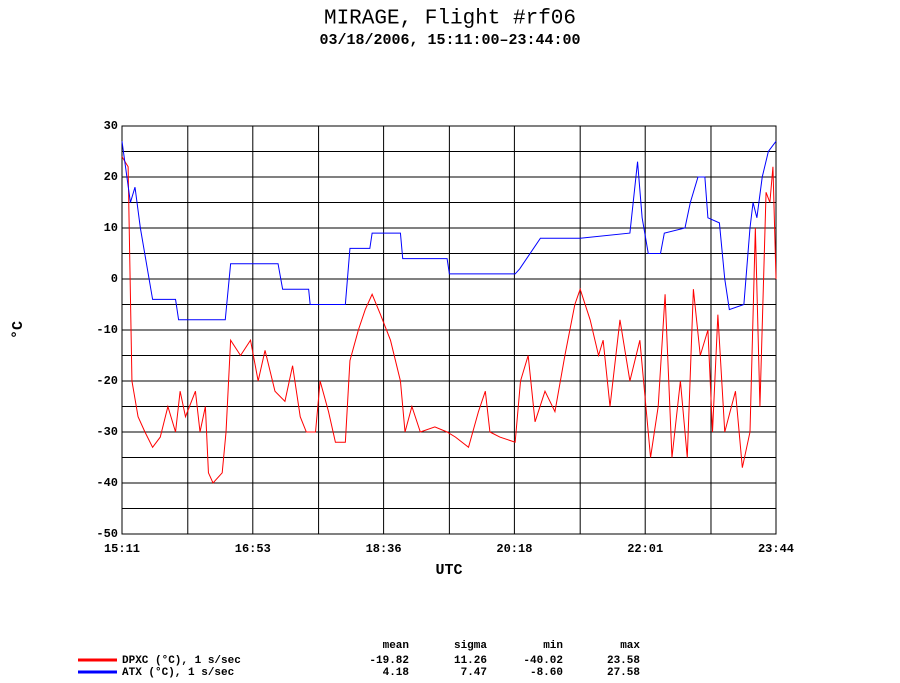 This screenshot has height=683, width=900. I want to click on y-tick-label: 20, so click(111, 177).